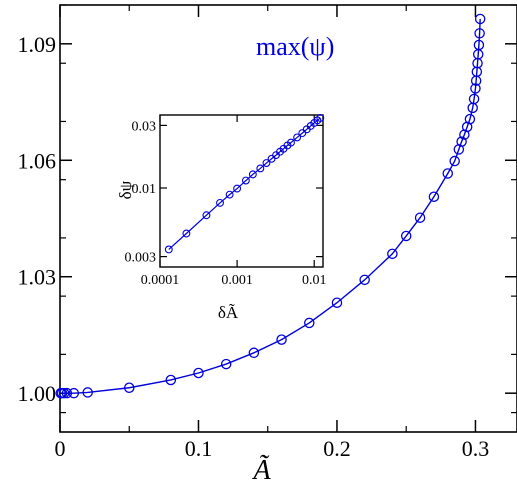 This screenshot has width=517, height=492. I want to click on inset-y-axis-label: δψ, so click(125, 189).